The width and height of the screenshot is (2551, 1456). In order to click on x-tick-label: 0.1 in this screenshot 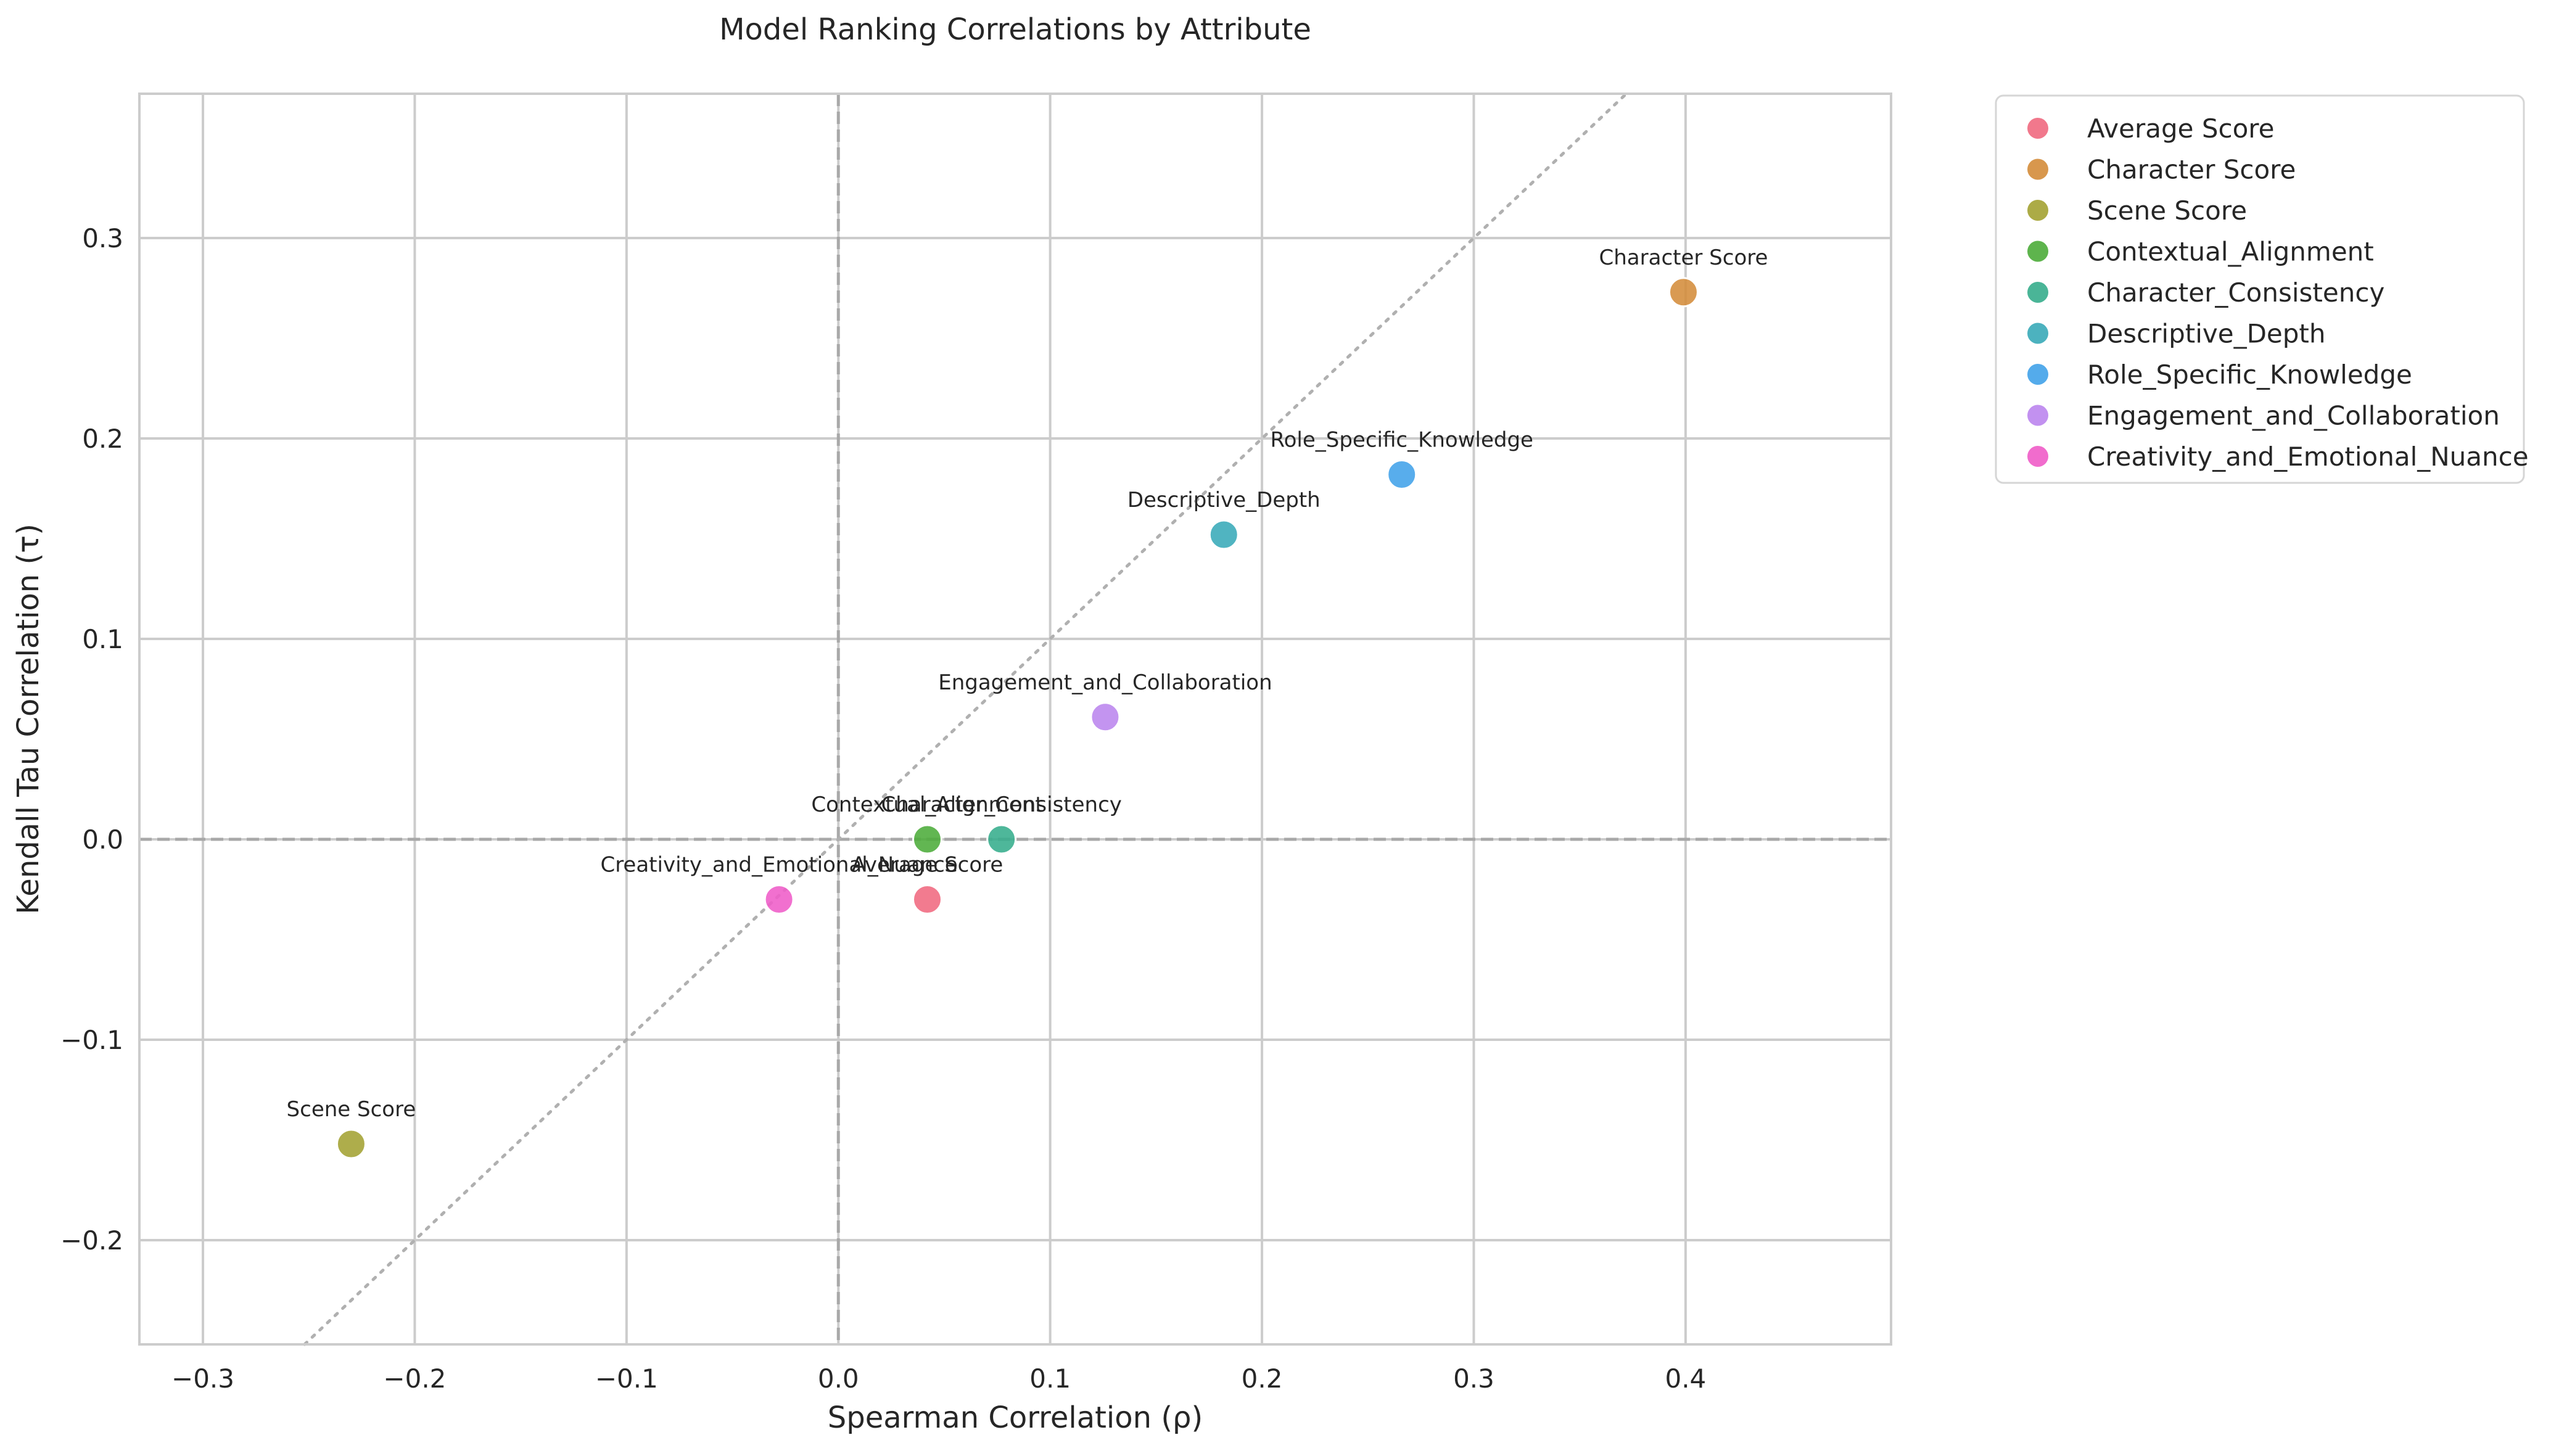, I will do `click(1050, 1379)`.